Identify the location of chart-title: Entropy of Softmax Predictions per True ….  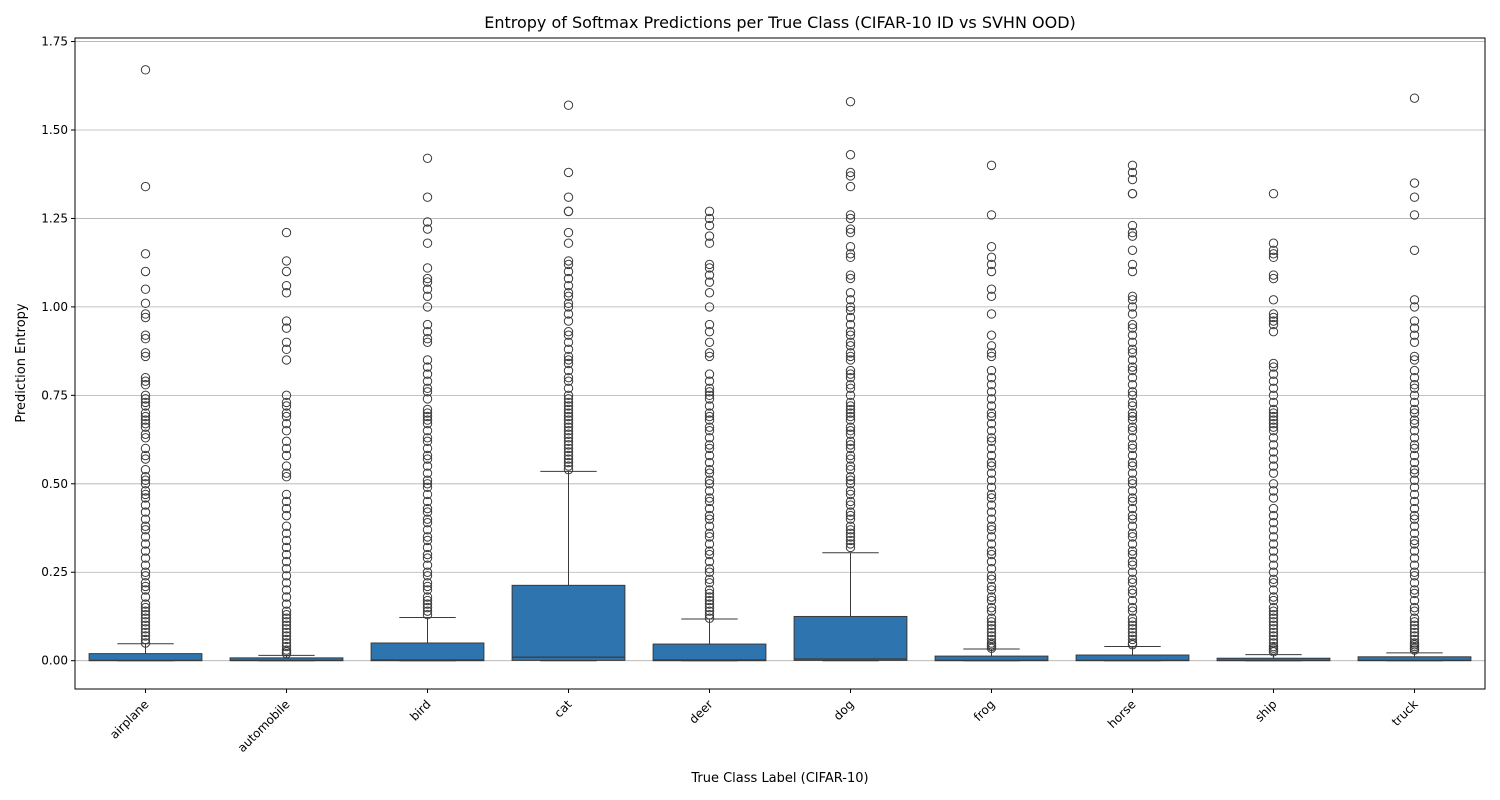
(780, 22).